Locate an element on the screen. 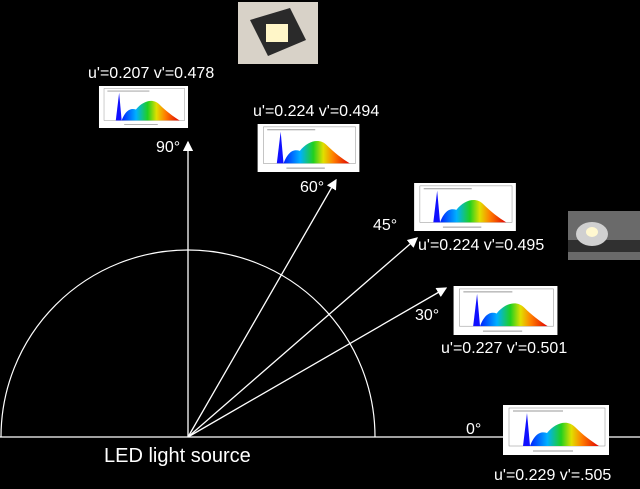  led-photo-top is located at coordinates (278, 33).